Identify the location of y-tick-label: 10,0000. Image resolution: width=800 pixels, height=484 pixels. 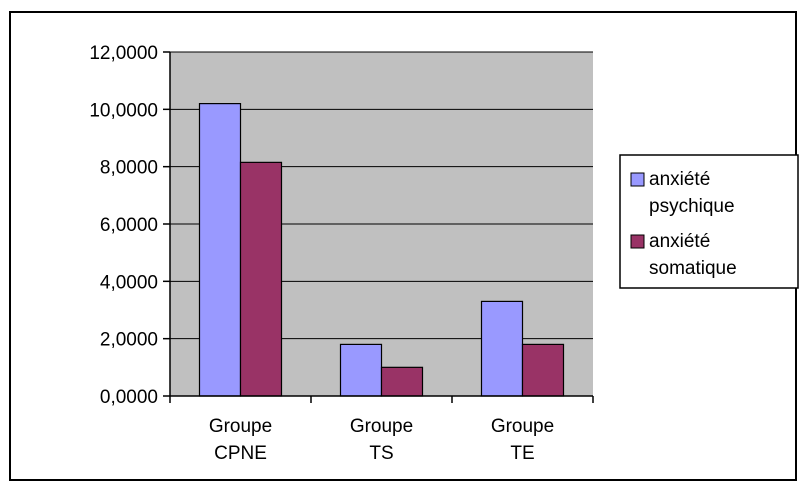
(123, 110).